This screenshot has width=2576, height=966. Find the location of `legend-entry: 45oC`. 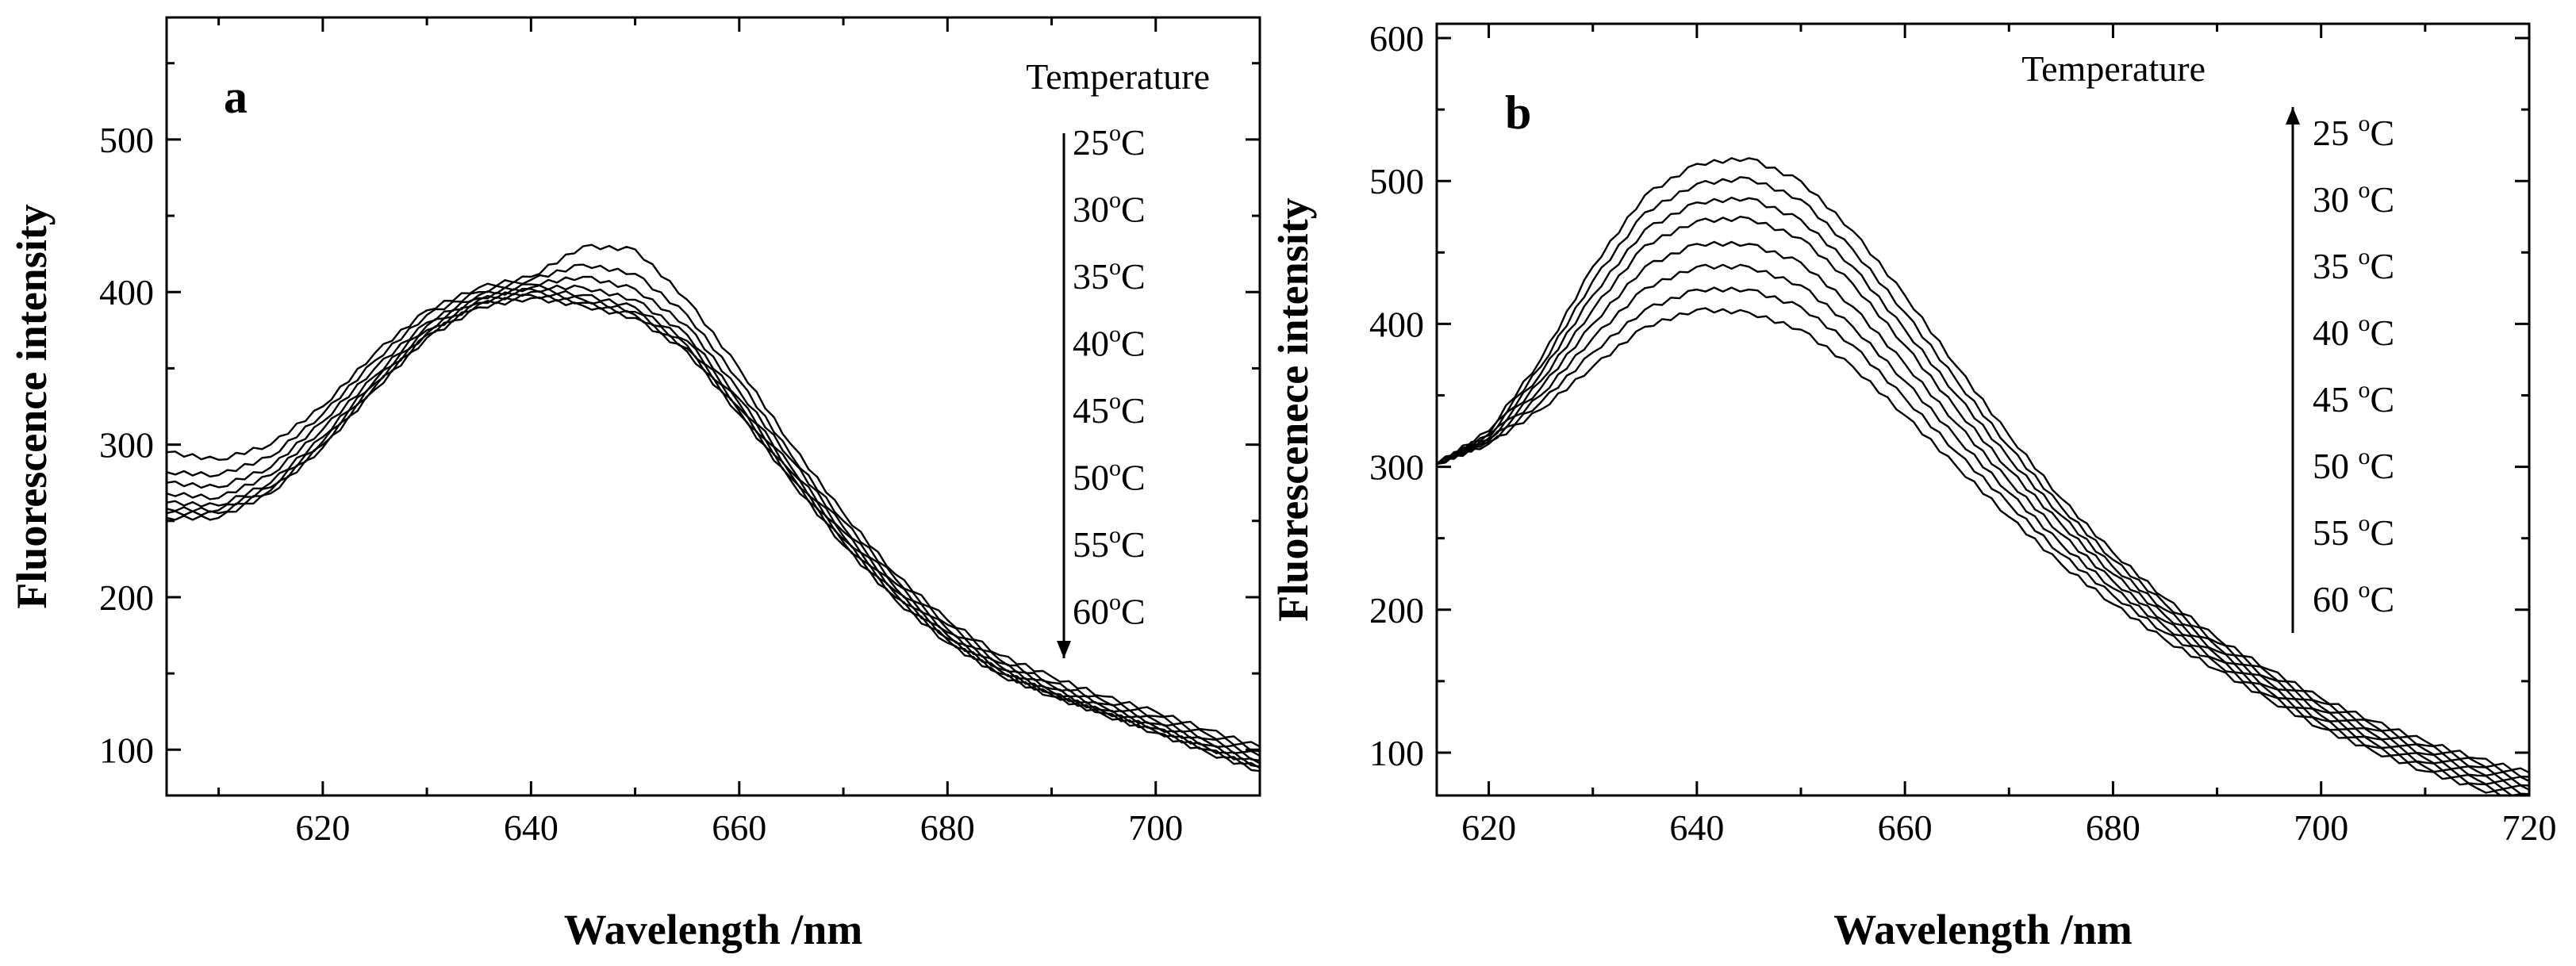

legend-entry: 45oC is located at coordinates (1109, 409).